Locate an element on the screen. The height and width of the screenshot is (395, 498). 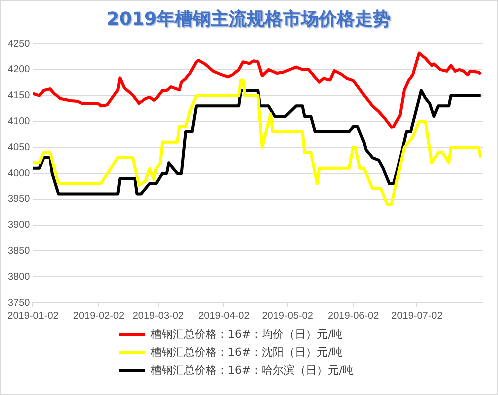
x-tick-label: 2019-01-02 is located at coordinates (34, 316).